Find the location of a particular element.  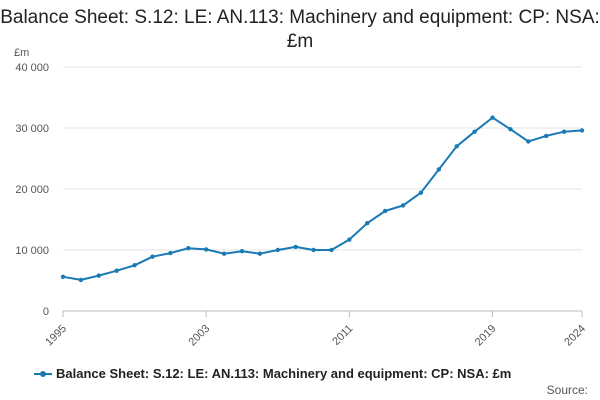

source-label: Source: is located at coordinates (567, 390).